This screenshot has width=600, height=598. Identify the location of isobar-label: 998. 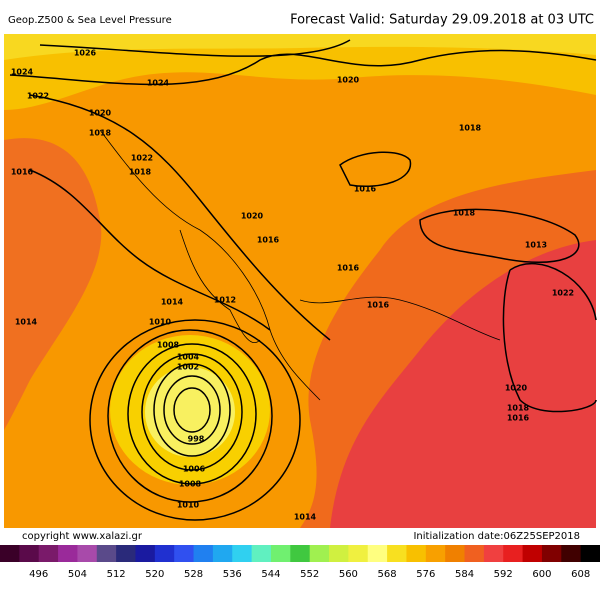
(196, 439).